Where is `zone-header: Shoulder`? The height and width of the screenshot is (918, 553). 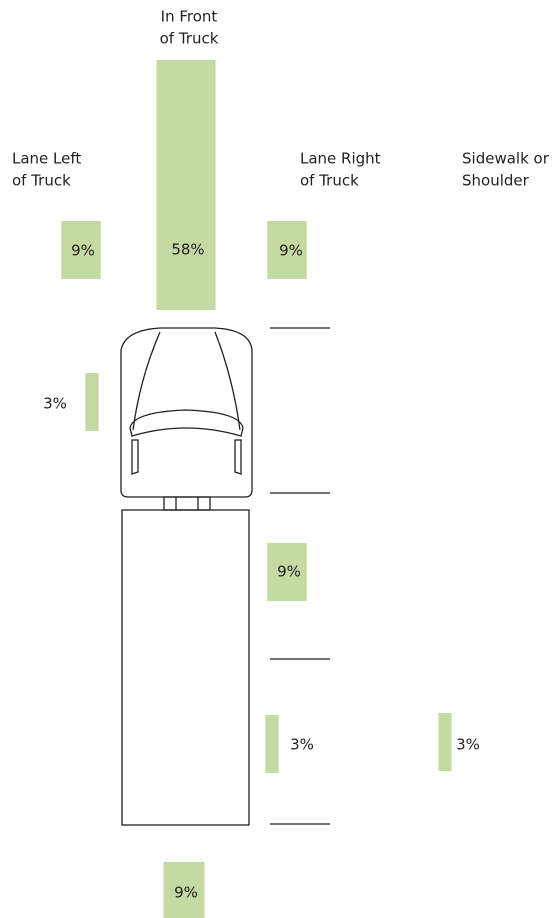 zone-header: Shoulder is located at coordinates (496, 181).